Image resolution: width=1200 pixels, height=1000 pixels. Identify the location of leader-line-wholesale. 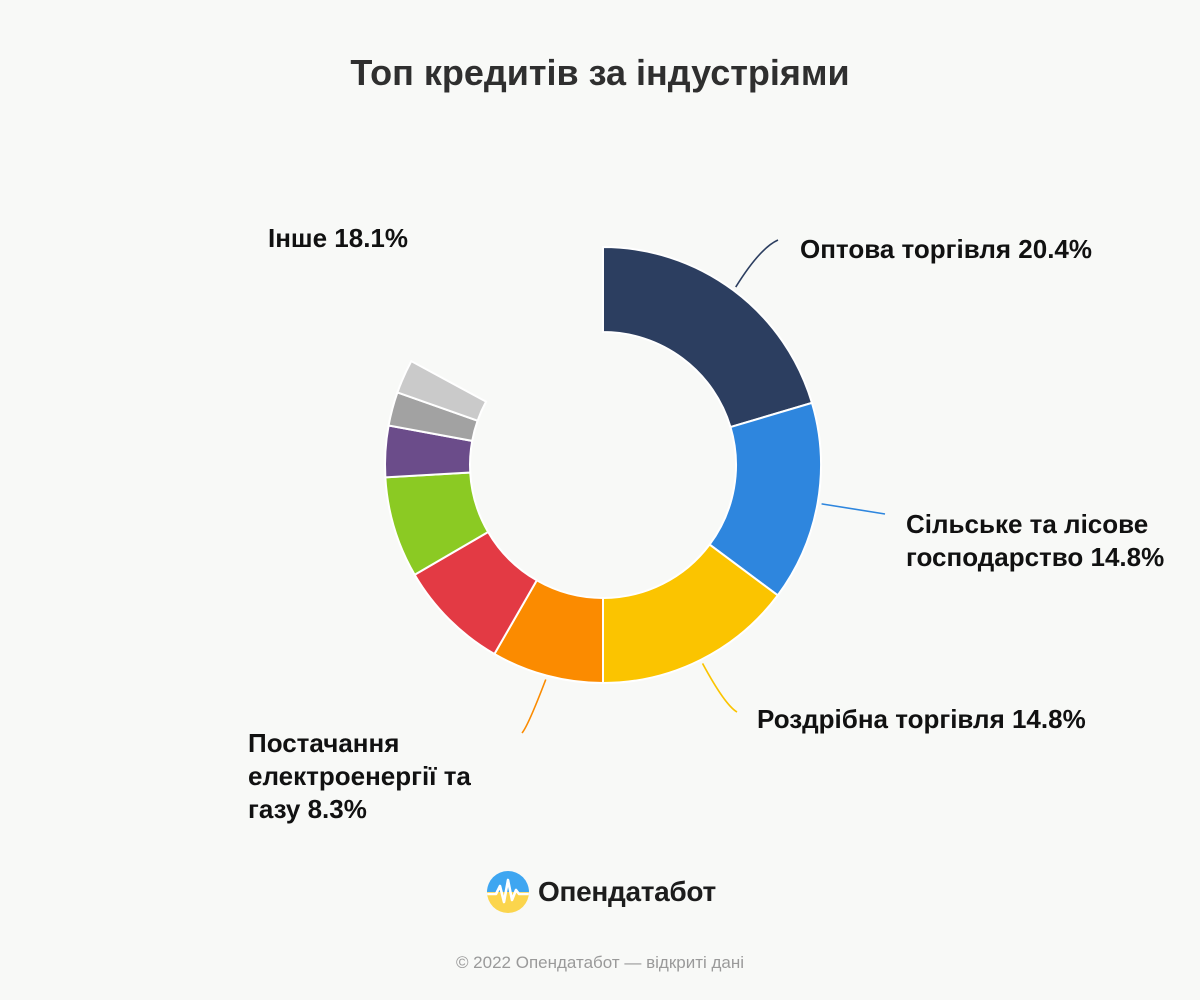
(757, 263).